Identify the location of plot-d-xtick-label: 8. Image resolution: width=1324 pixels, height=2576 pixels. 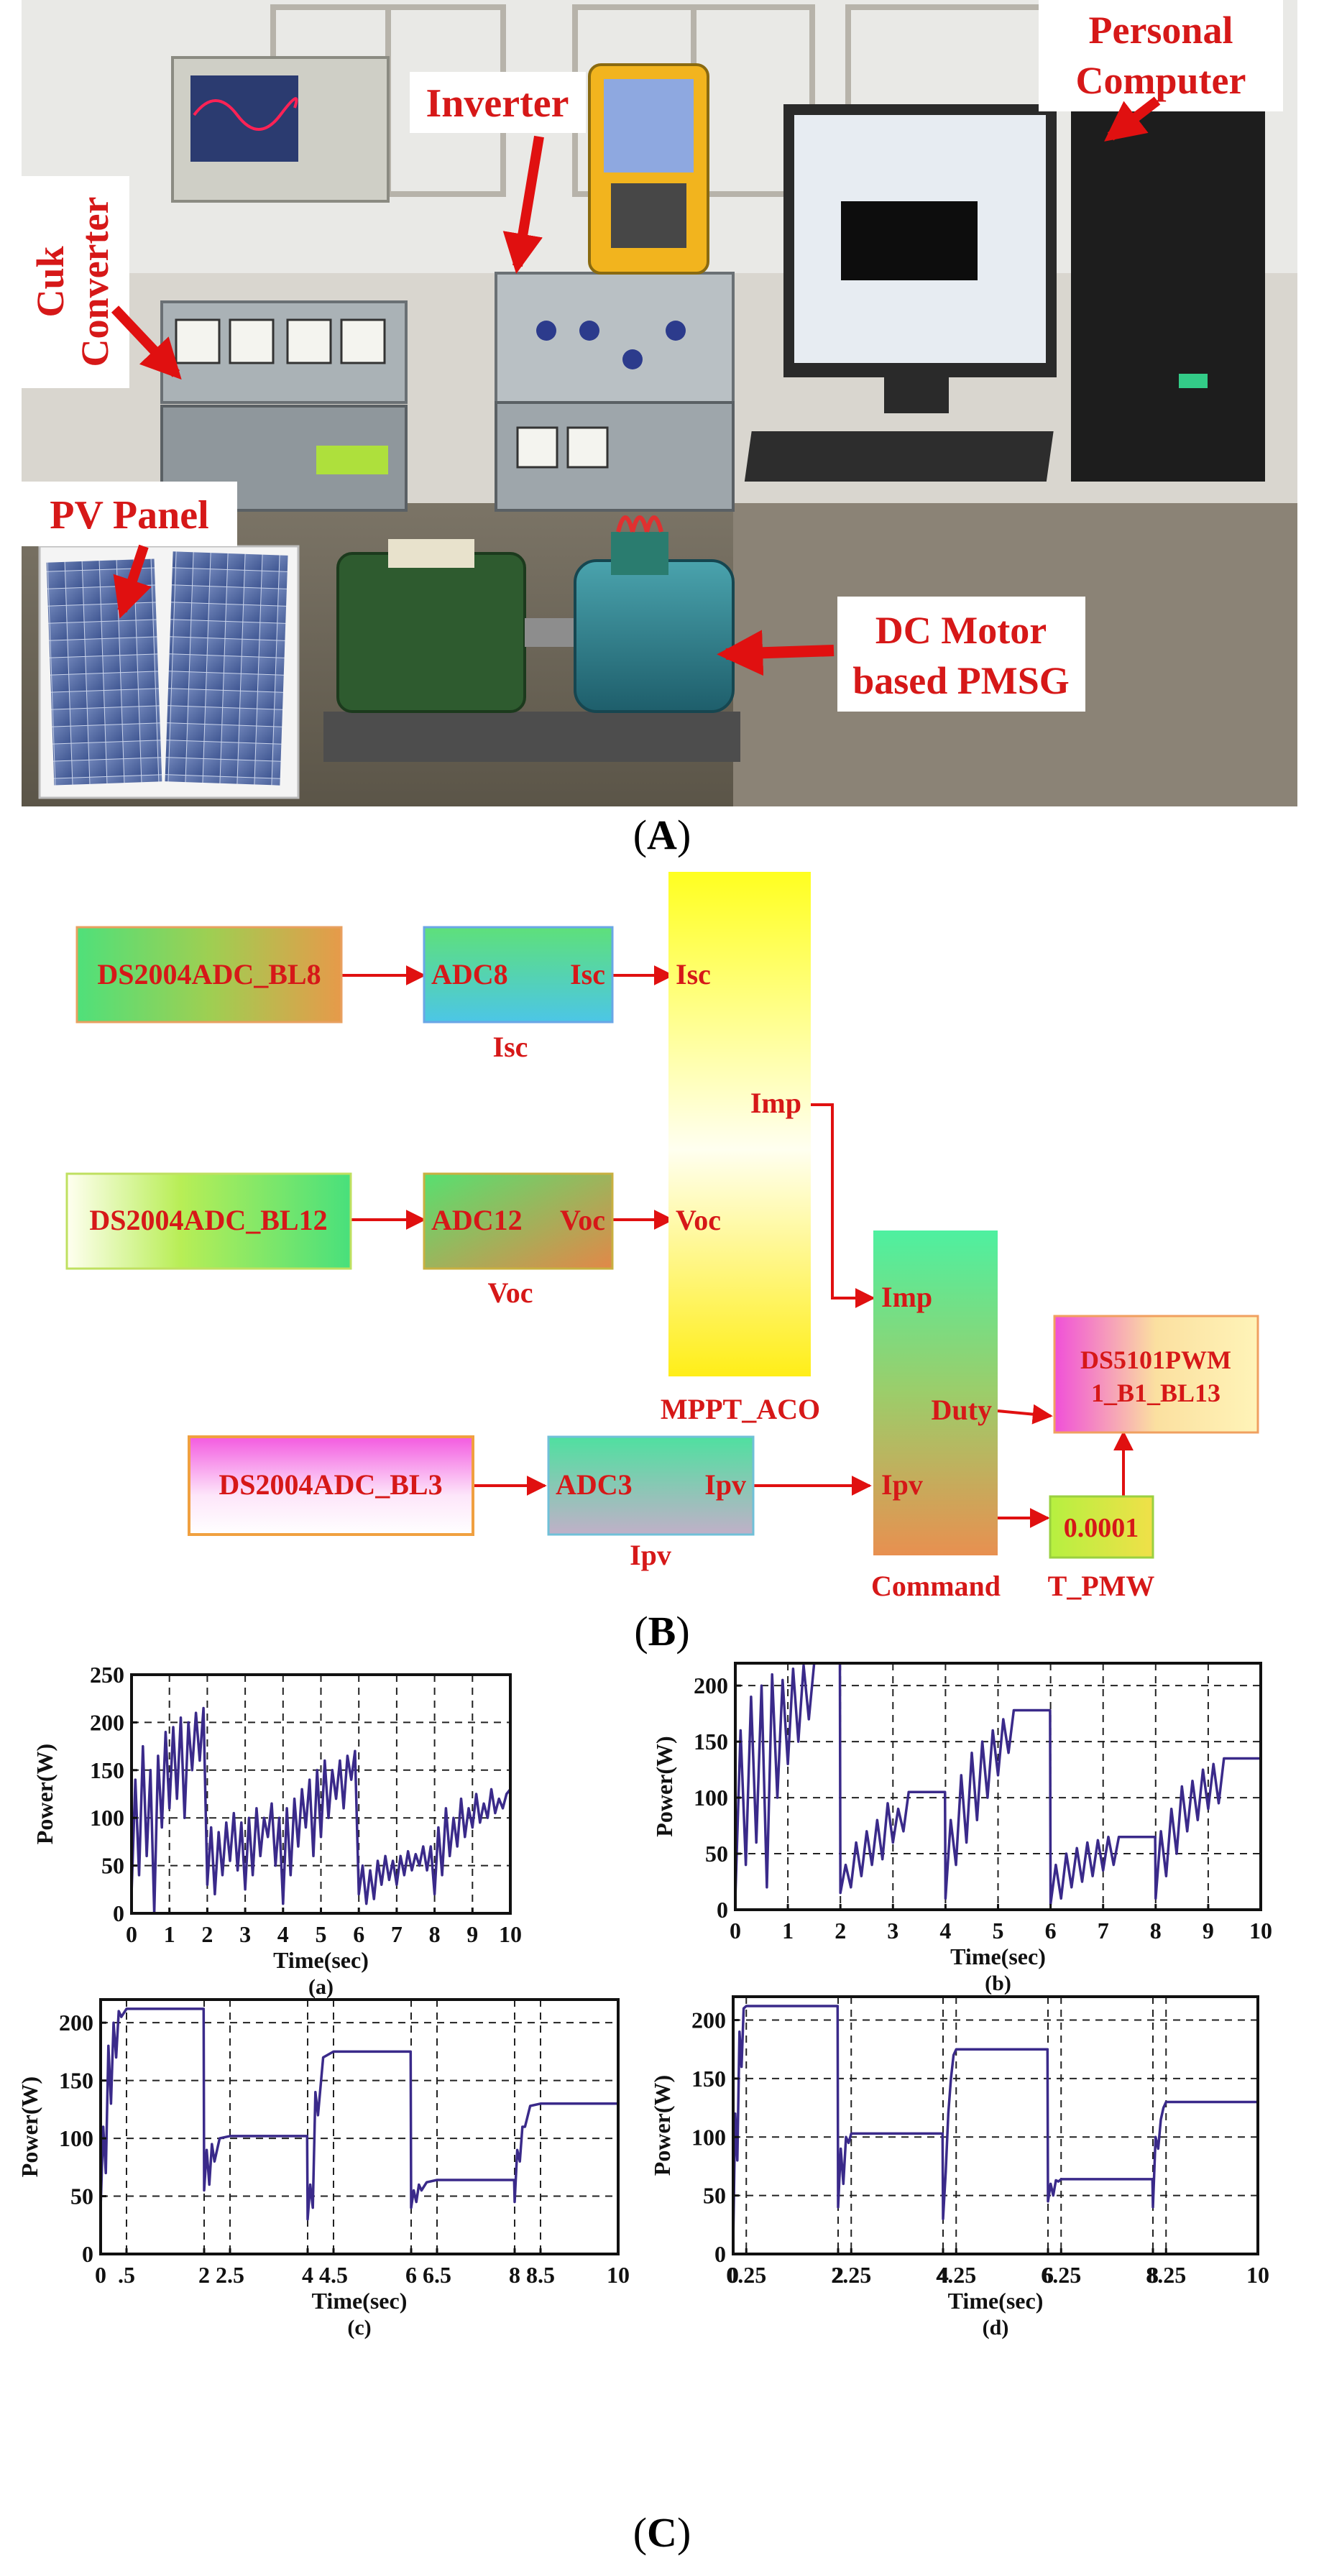
(1153, 2275).